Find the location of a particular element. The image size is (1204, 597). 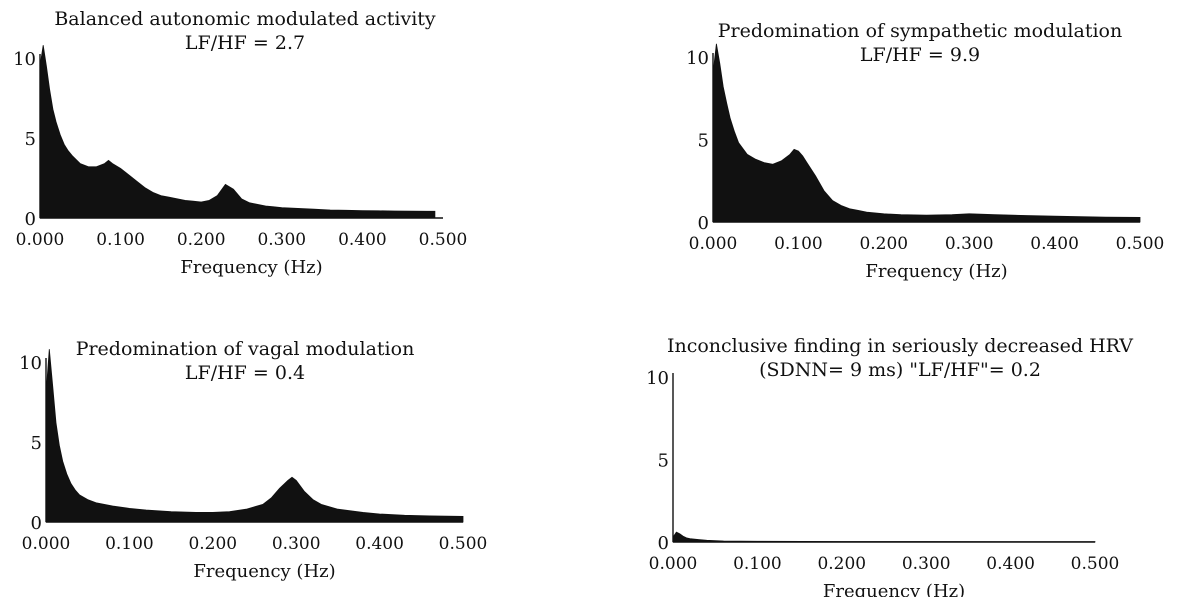

chart-title: Predomination of vagal modulation is located at coordinates (245, 349).